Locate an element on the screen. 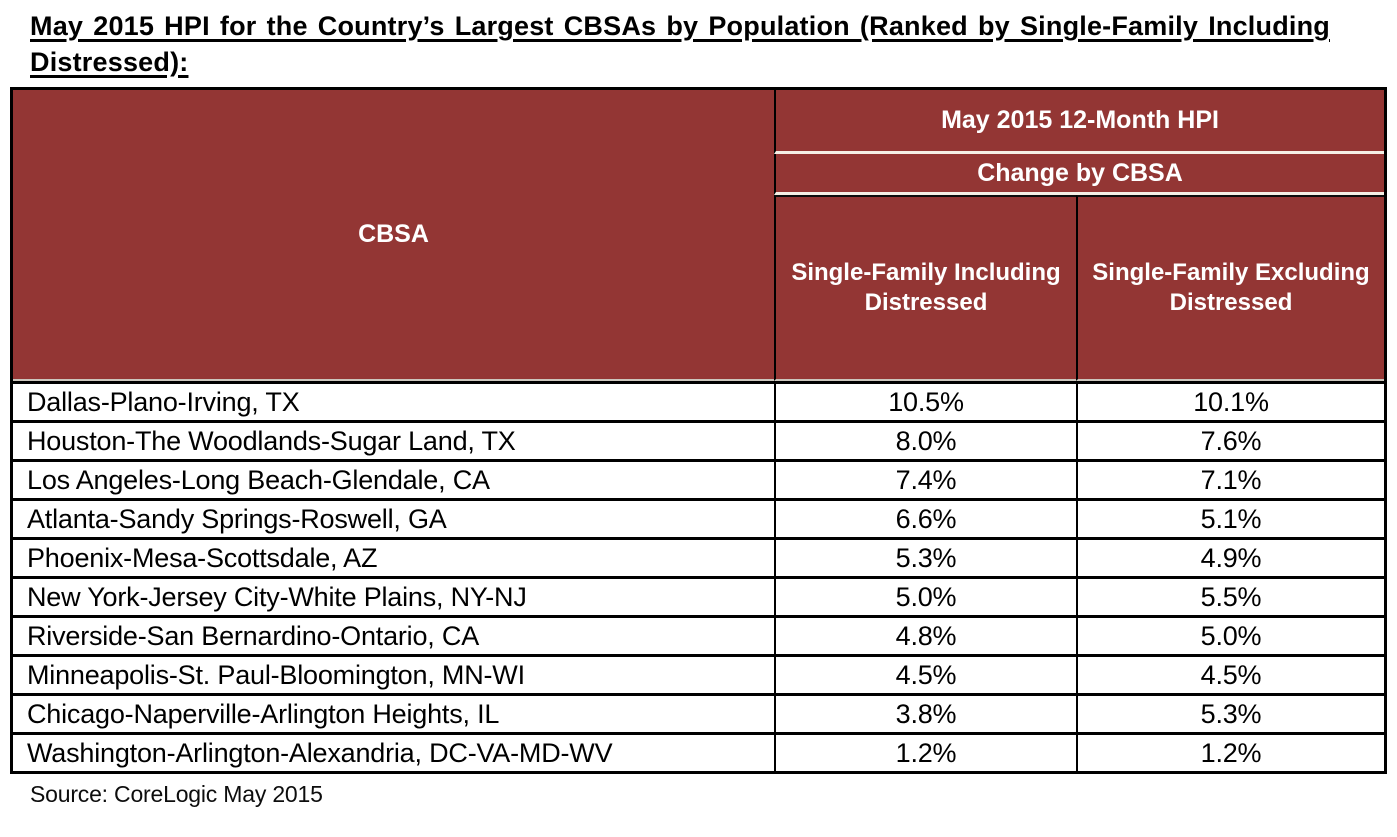 The width and height of the screenshot is (1397, 837). cbsa-name-cell: Minneapolis-St. Paul-Bloomington, MN-WI is located at coordinates (393, 674).